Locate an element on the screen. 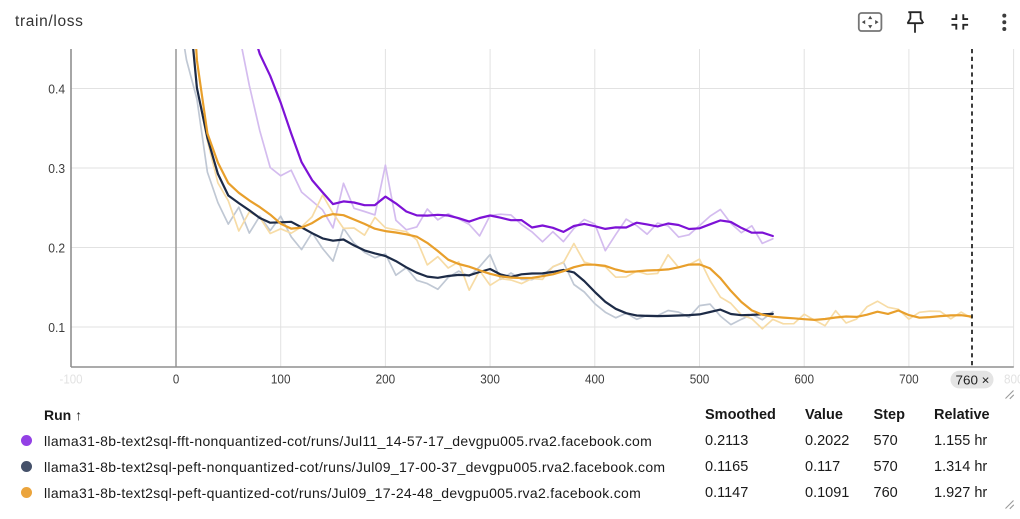  svg-text: 800 is located at coordinates (1012, 378).